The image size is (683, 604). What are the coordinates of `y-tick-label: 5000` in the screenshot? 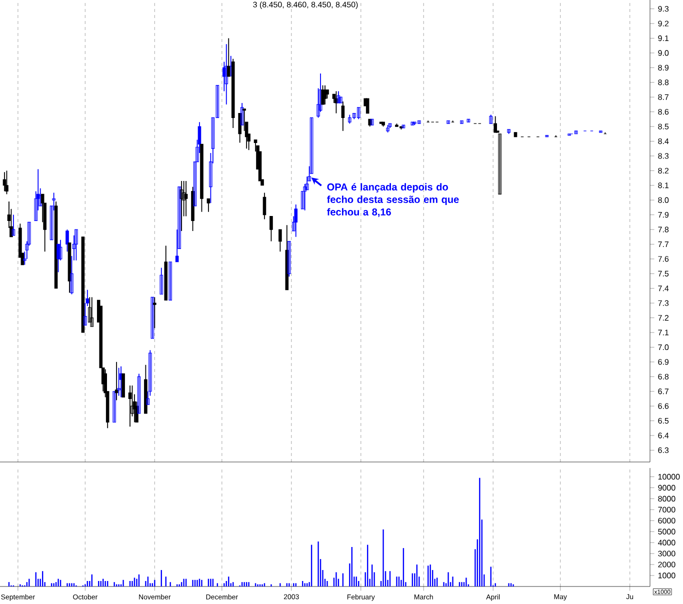 It's located at (667, 531).